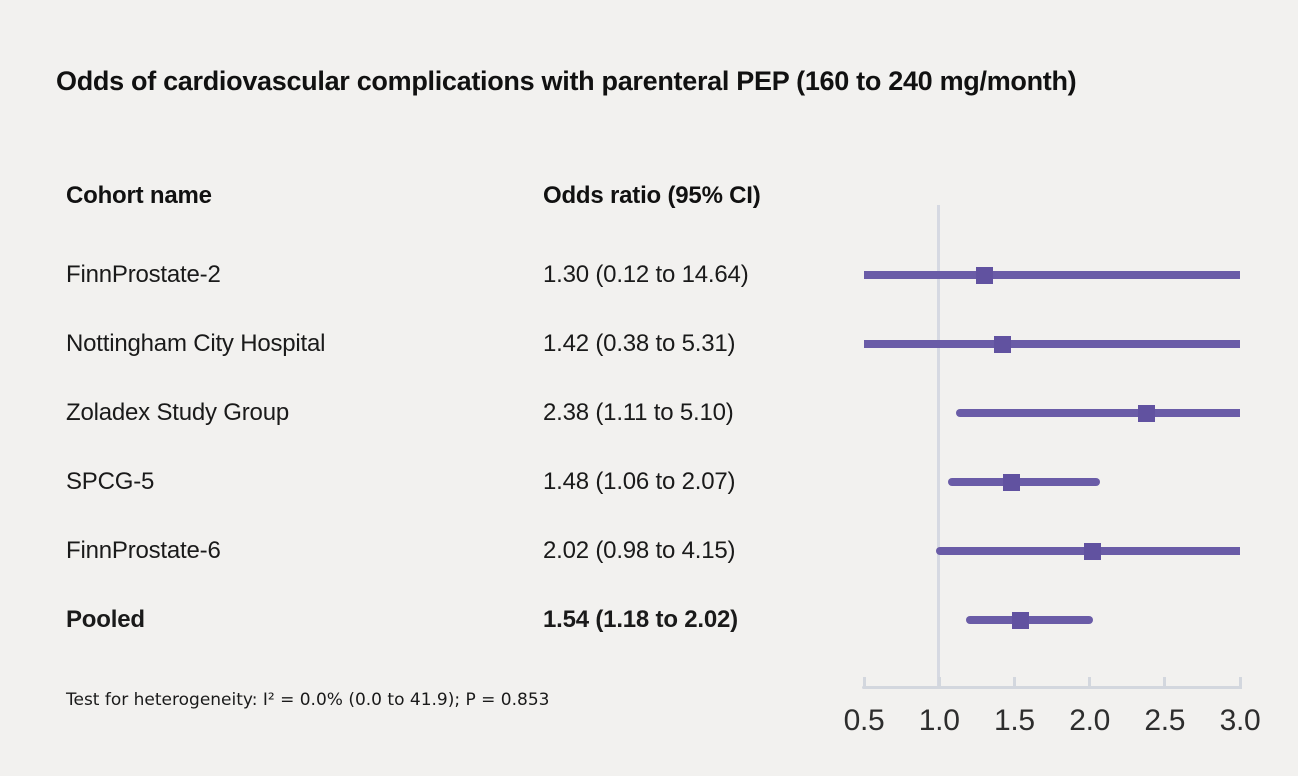 The height and width of the screenshot is (776, 1298). Describe the element at coordinates (646, 274) in the screenshot. I see `odds-ratio-value: 1.30 (0.12 to 14.64)` at that location.